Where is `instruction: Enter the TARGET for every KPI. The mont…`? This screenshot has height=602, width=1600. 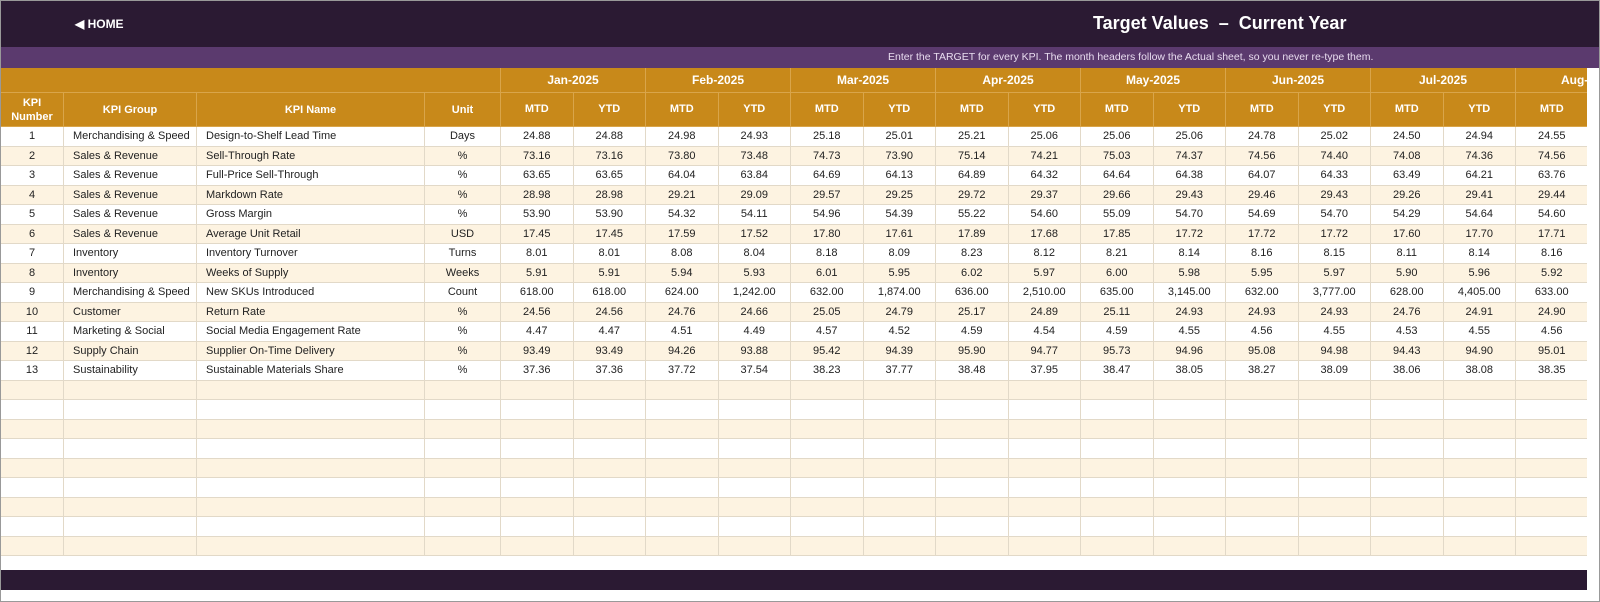
instruction: Enter the TARGET for every KPI. The mont… is located at coordinates (800, 57).